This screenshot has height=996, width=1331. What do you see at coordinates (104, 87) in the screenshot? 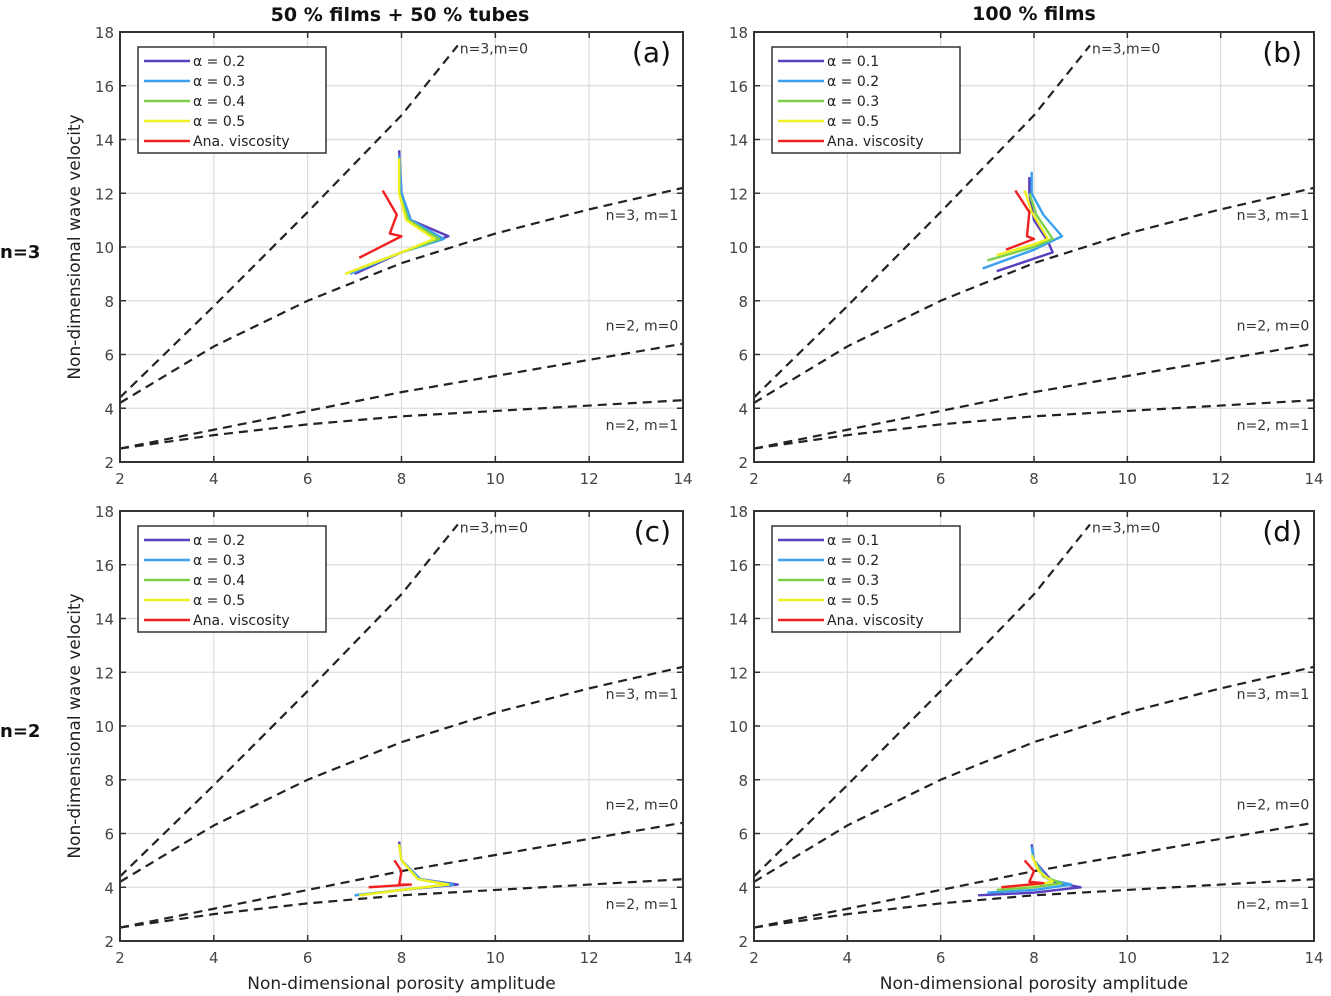
I see `y-tick-label: 16` at bounding box center [104, 87].